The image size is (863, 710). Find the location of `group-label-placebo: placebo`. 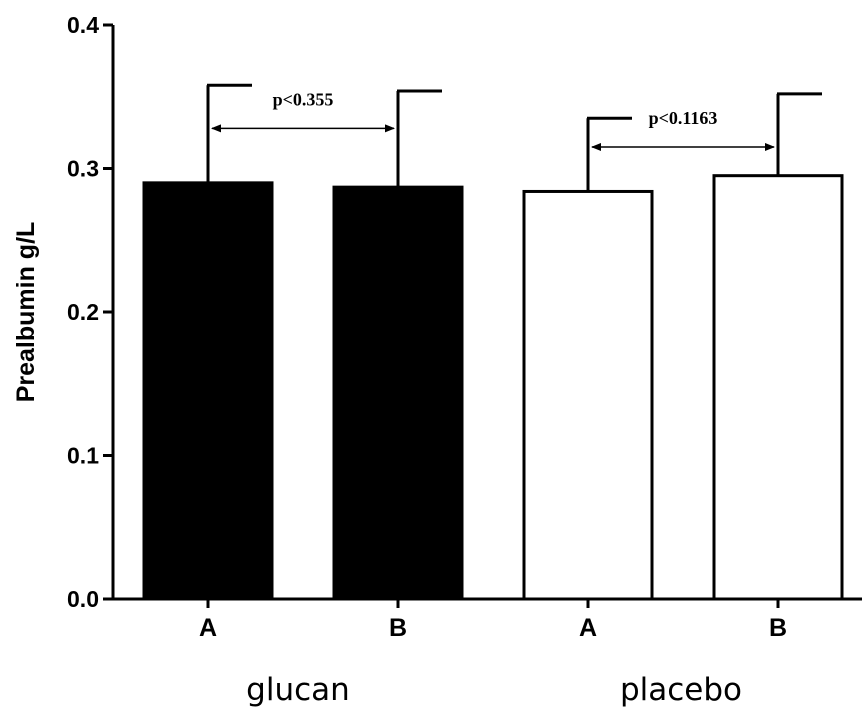

group-label-placebo: placebo is located at coordinates (681, 690).